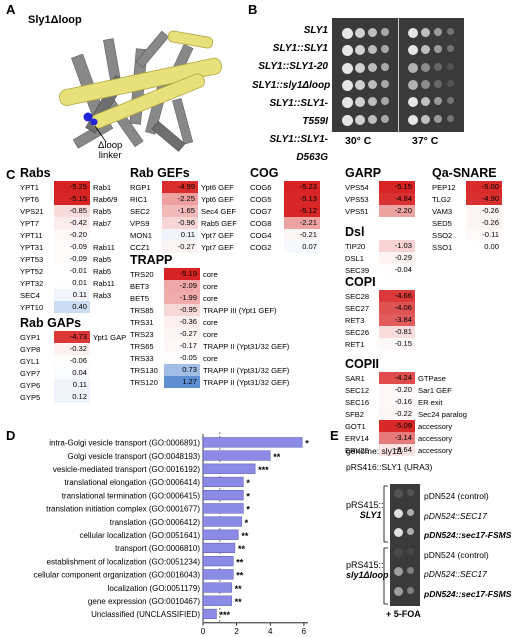  What do you see at coordinates (442, 223) in the screenshot?
I see `gene-name: SED5` at bounding box center [442, 223].